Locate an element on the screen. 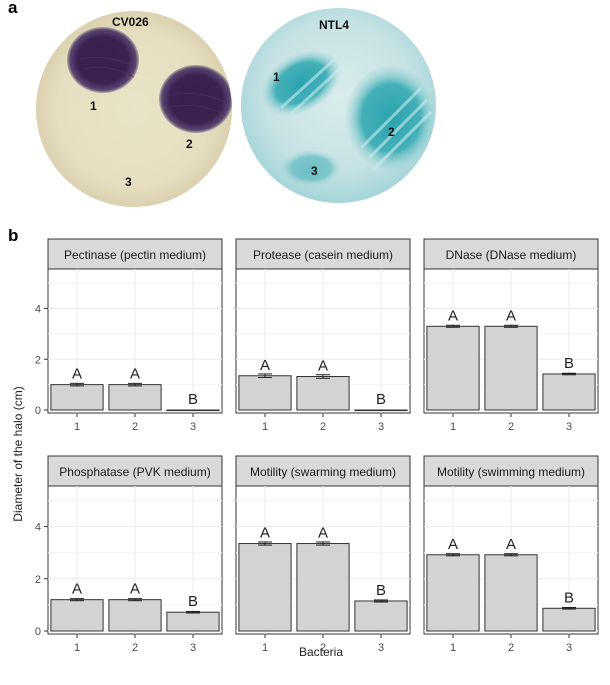 Image resolution: width=610 pixels, height=685 pixels. colony-1-blue-halo is located at coordinates (301, 83).